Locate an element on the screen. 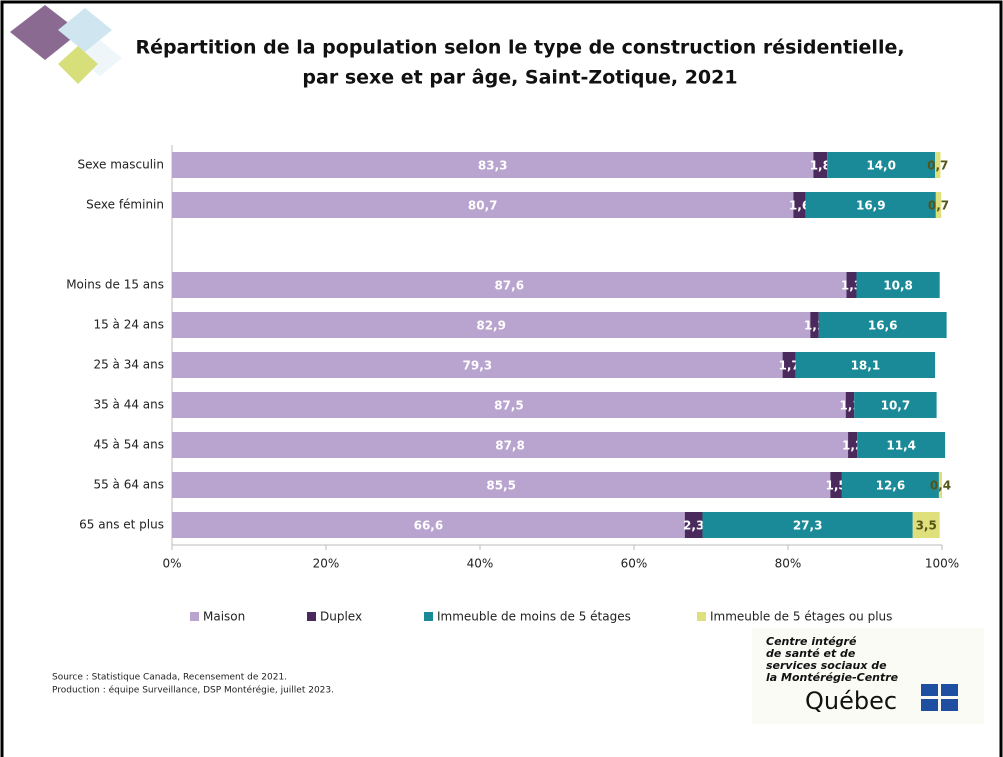  data-label: 85,5 is located at coordinates (501, 486).